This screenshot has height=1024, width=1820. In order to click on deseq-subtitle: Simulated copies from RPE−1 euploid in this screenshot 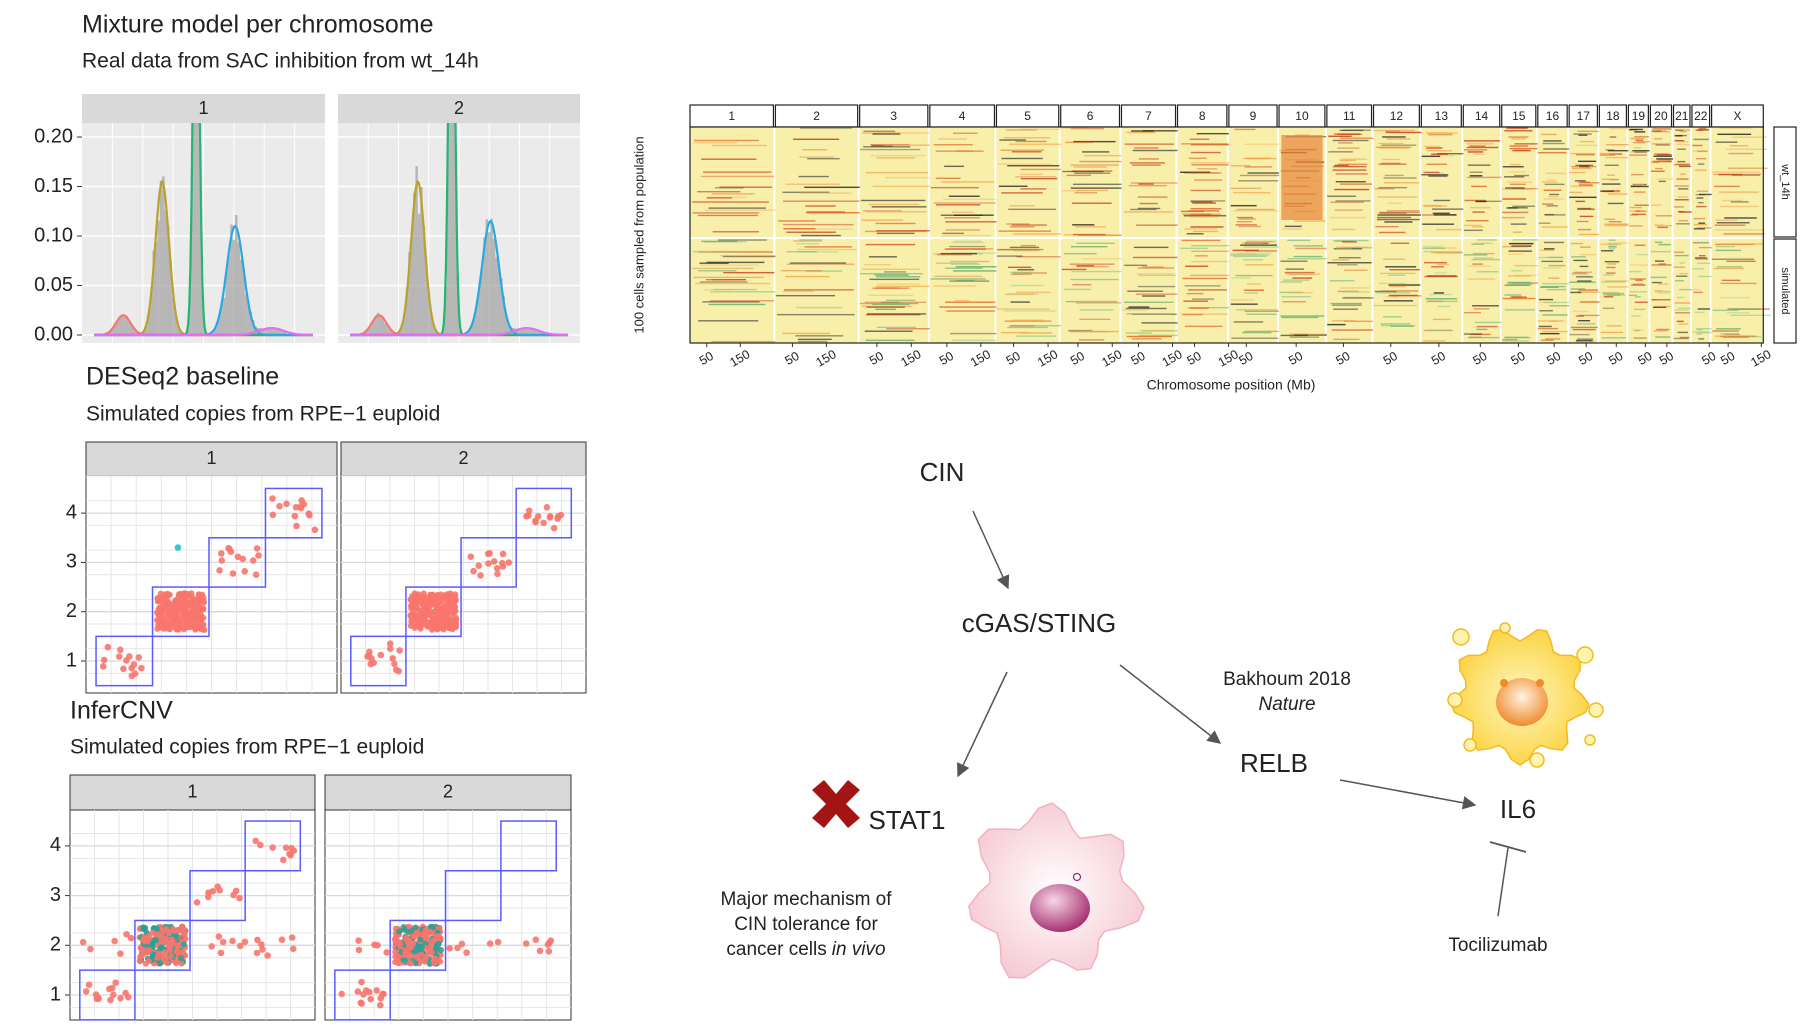, I will do `click(263, 414)`.